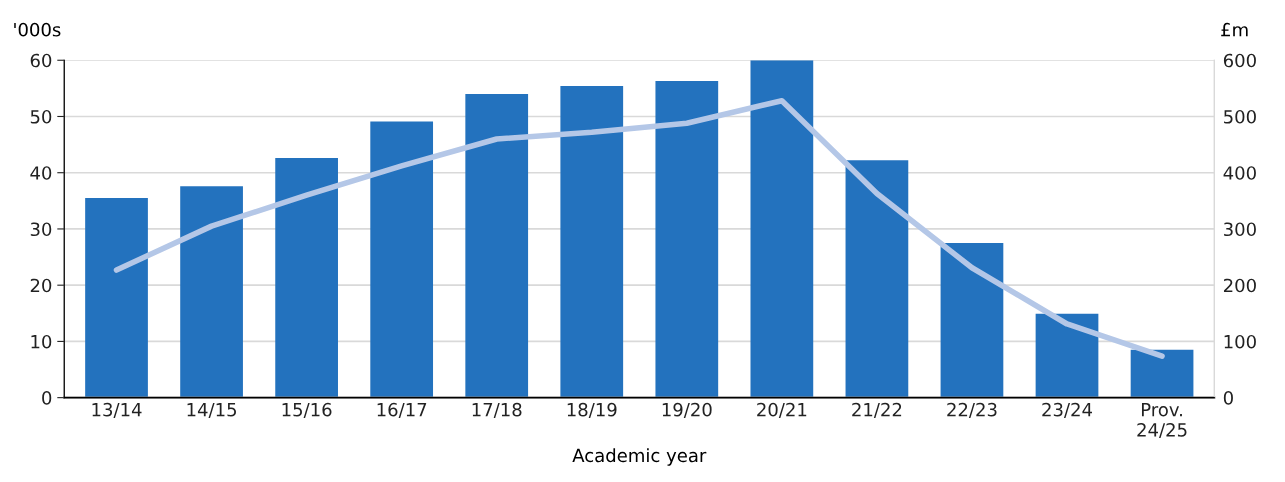  What do you see at coordinates (877, 410) in the screenshot?
I see `x-tick-label: 21/22` at bounding box center [877, 410].